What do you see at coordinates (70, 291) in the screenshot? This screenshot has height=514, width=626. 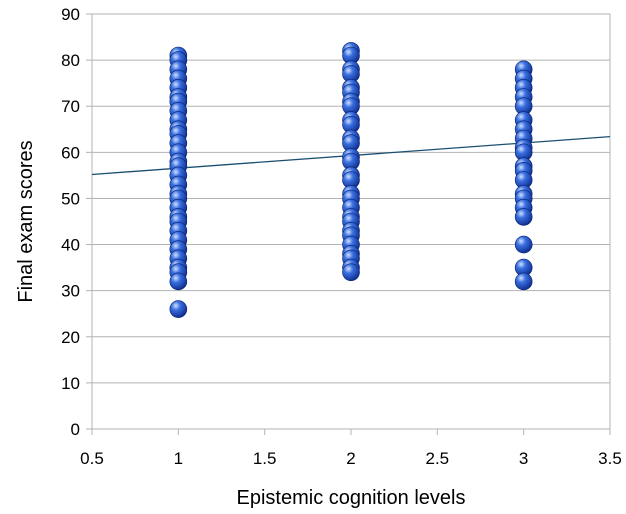 I see `y-tick-label: 30` at bounding box center [70, 291].